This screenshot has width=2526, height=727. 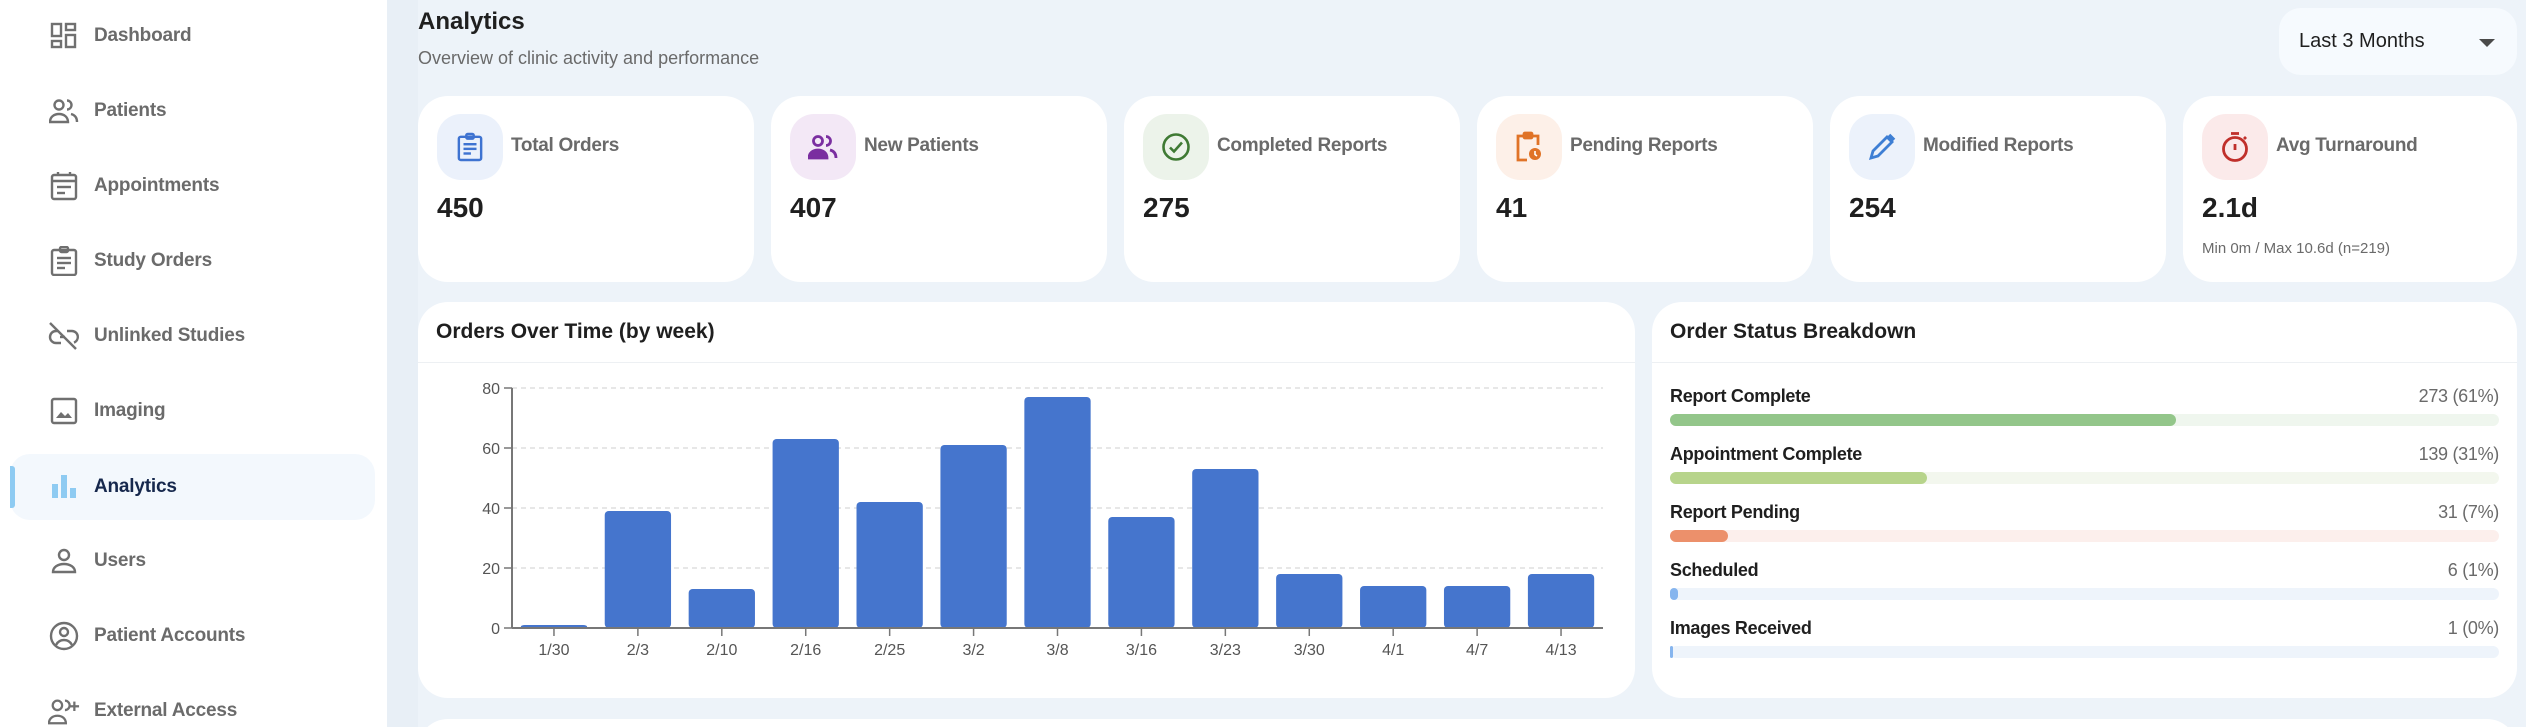 I want to click on stat-label: Completed Reports, so click(x=1302, y=145).